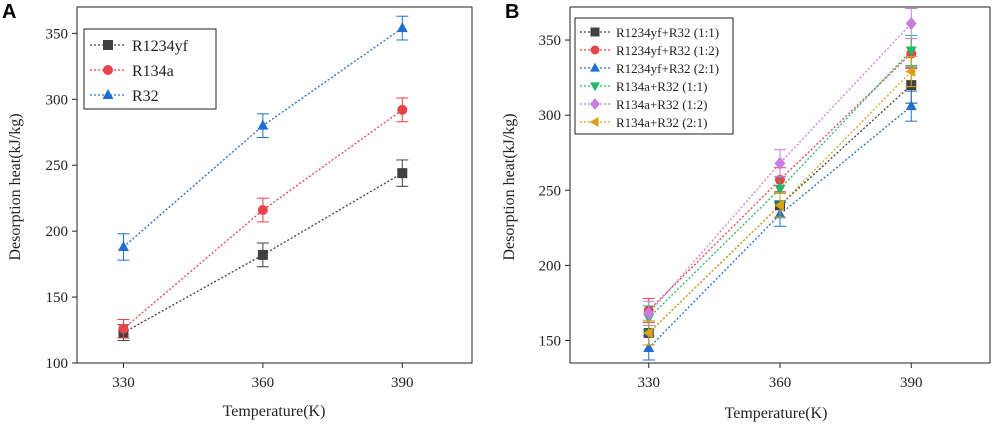  What do you see at coordinates (509, 186) in the screenshot?
I see `y-axis-label-b: Desorption heat(kJ/kg)` at bounding box center [509, 186].